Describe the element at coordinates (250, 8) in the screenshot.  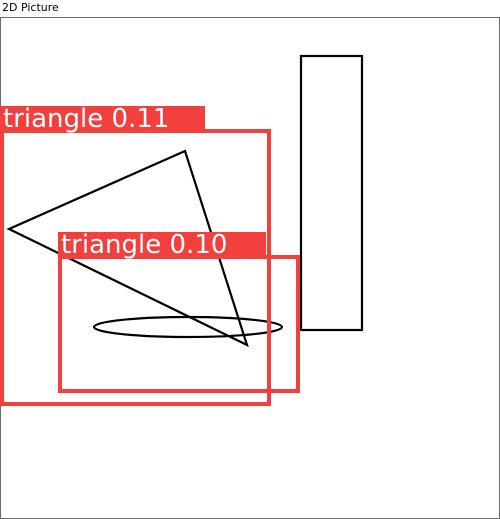
I see `title-bar: 2D Picture` at that location.